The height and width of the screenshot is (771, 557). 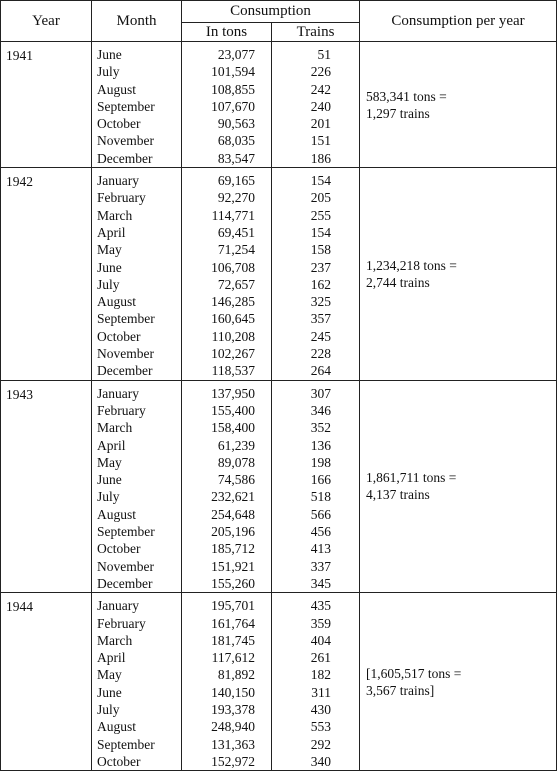 I want to click on trains-value: 237, so click(x=321, y=267).